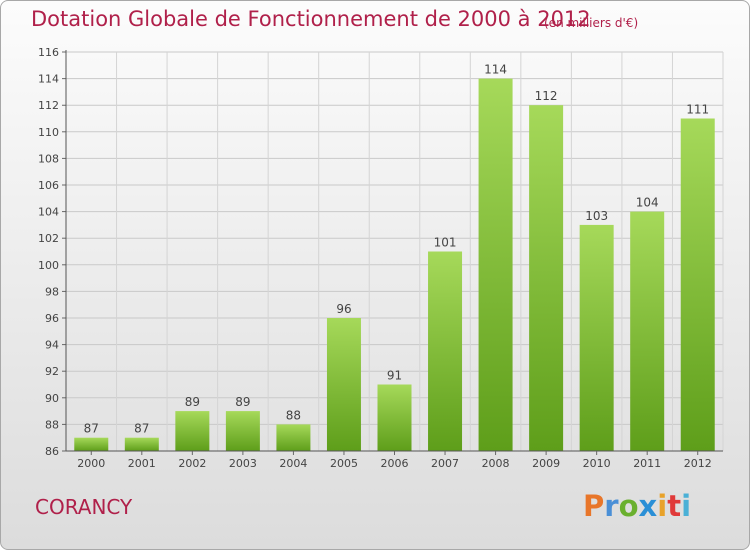  I want to click on chart-unit: (en milliers d'€), so click(591, 23).